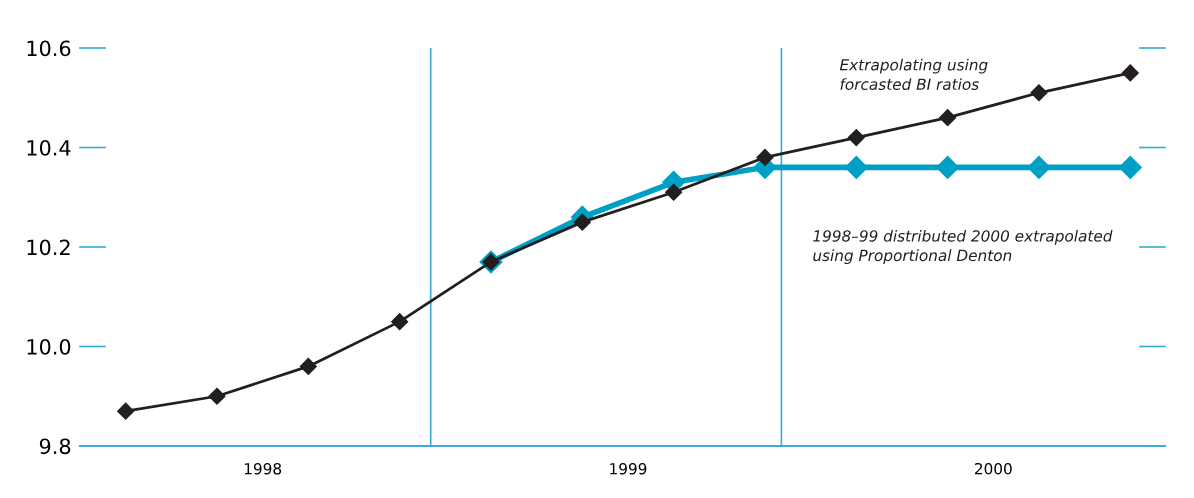  I want to click on annotation: 1998–99 distributed 2000 extrapolated using Proportional Denton, so click(963, 247).